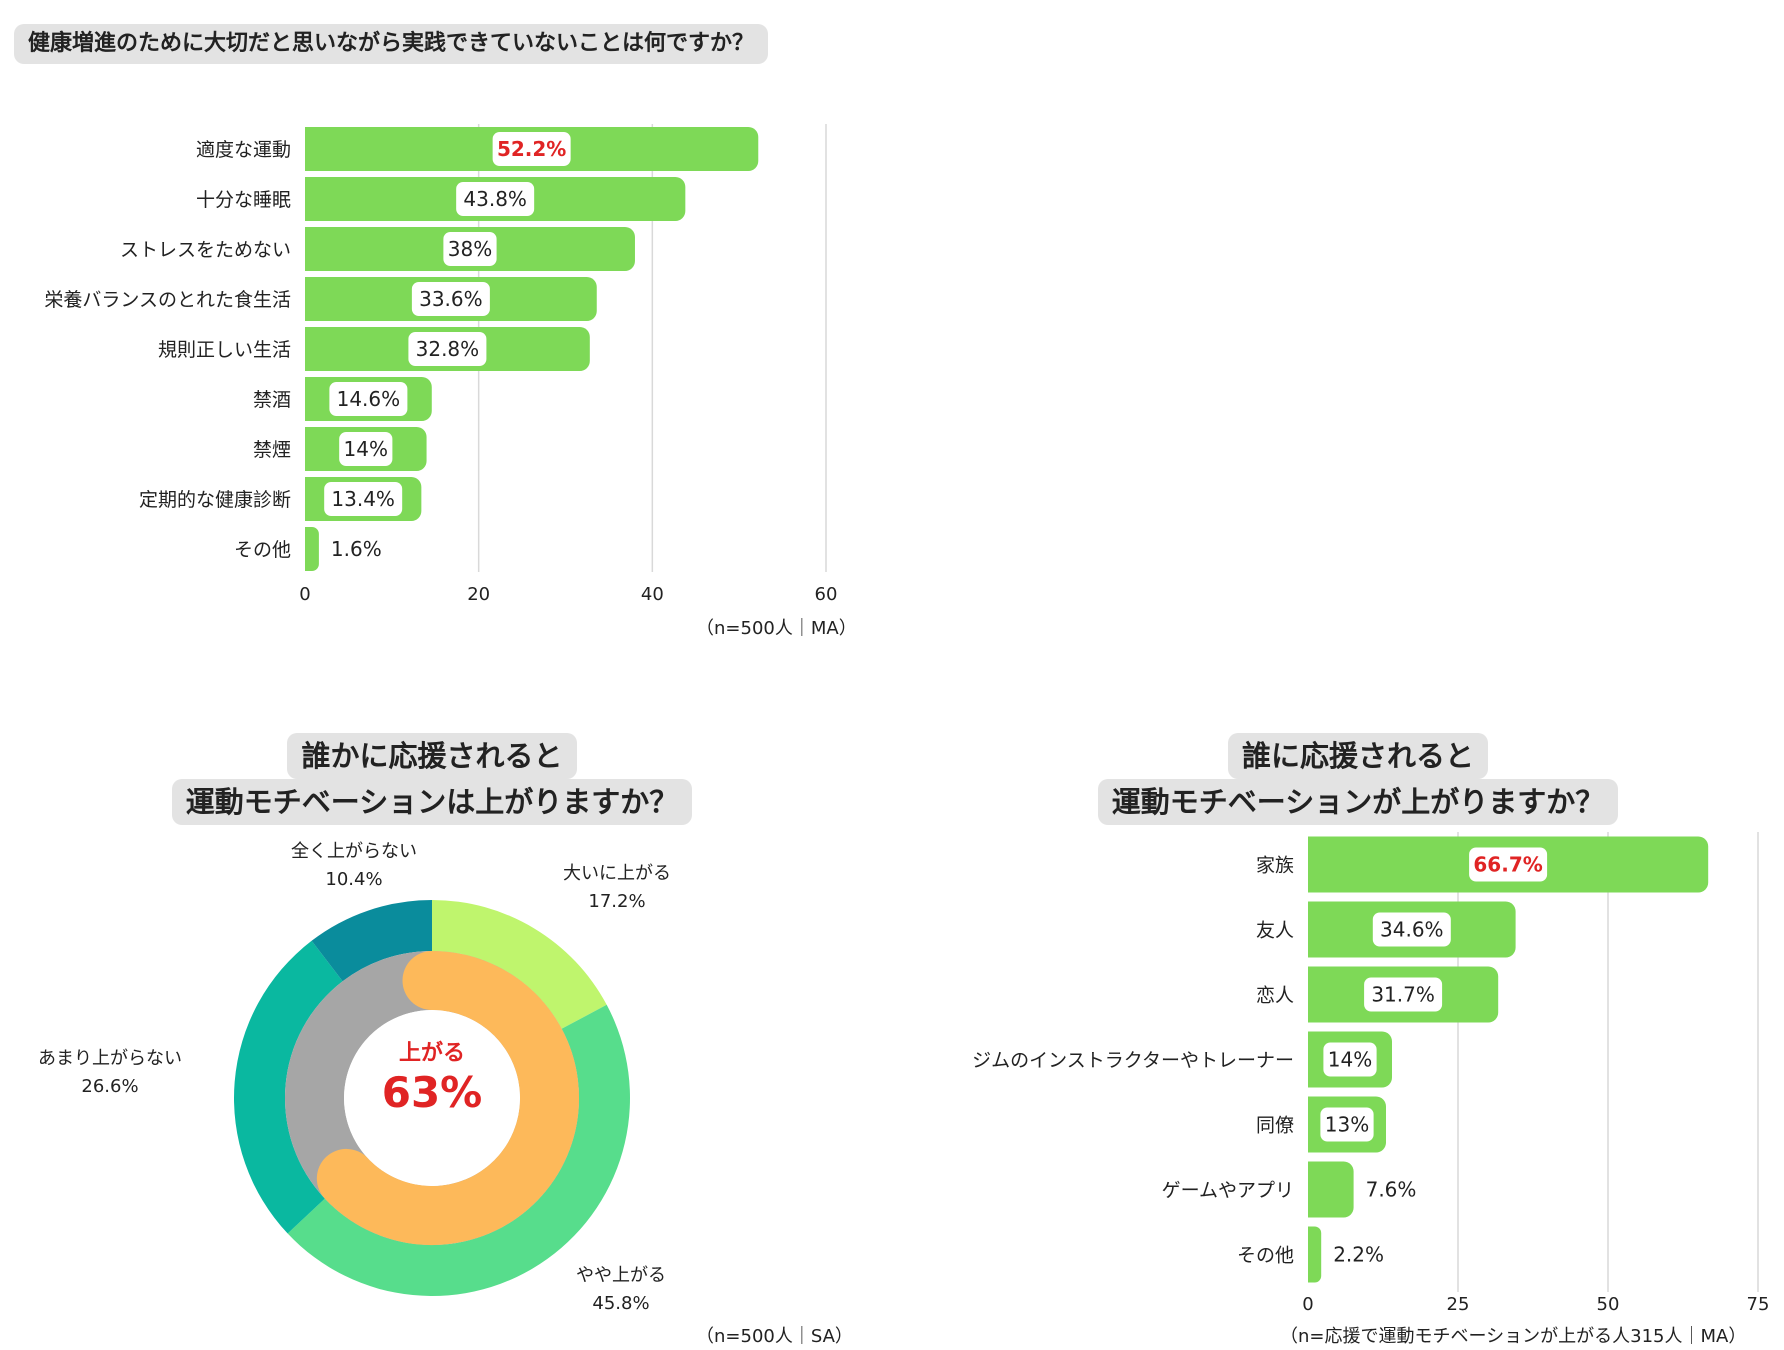 Image resolution: width=1784 pixels, height=1350 pixels. I want to click on category-label: 友人, so click(1275, 931).